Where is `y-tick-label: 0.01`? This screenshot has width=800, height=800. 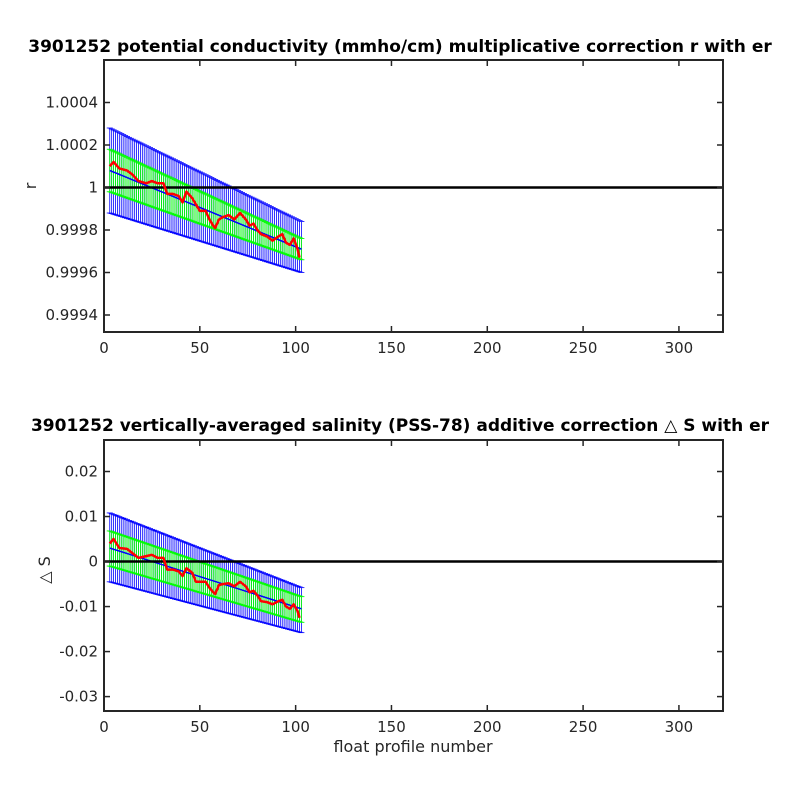
y-tick-label: 0.01 is located at coordinates (81, 517).